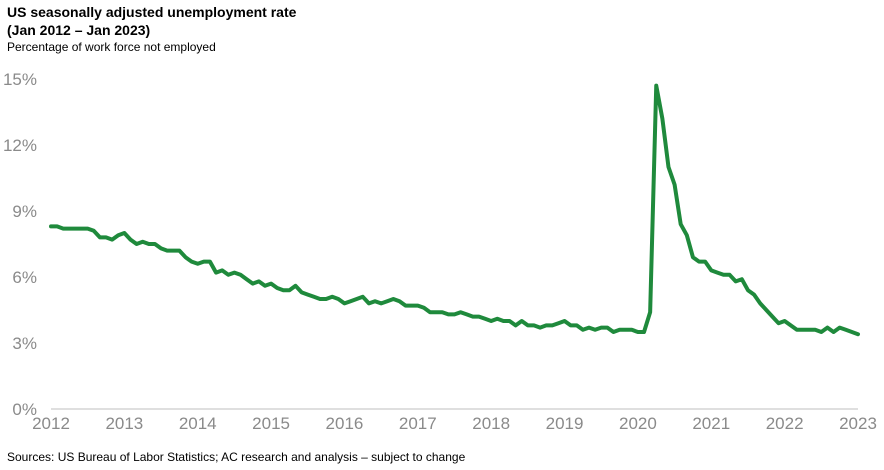 This screenshot has height=470, width=884. I want to click on x-tick-label: 2016, so click(345, 423).